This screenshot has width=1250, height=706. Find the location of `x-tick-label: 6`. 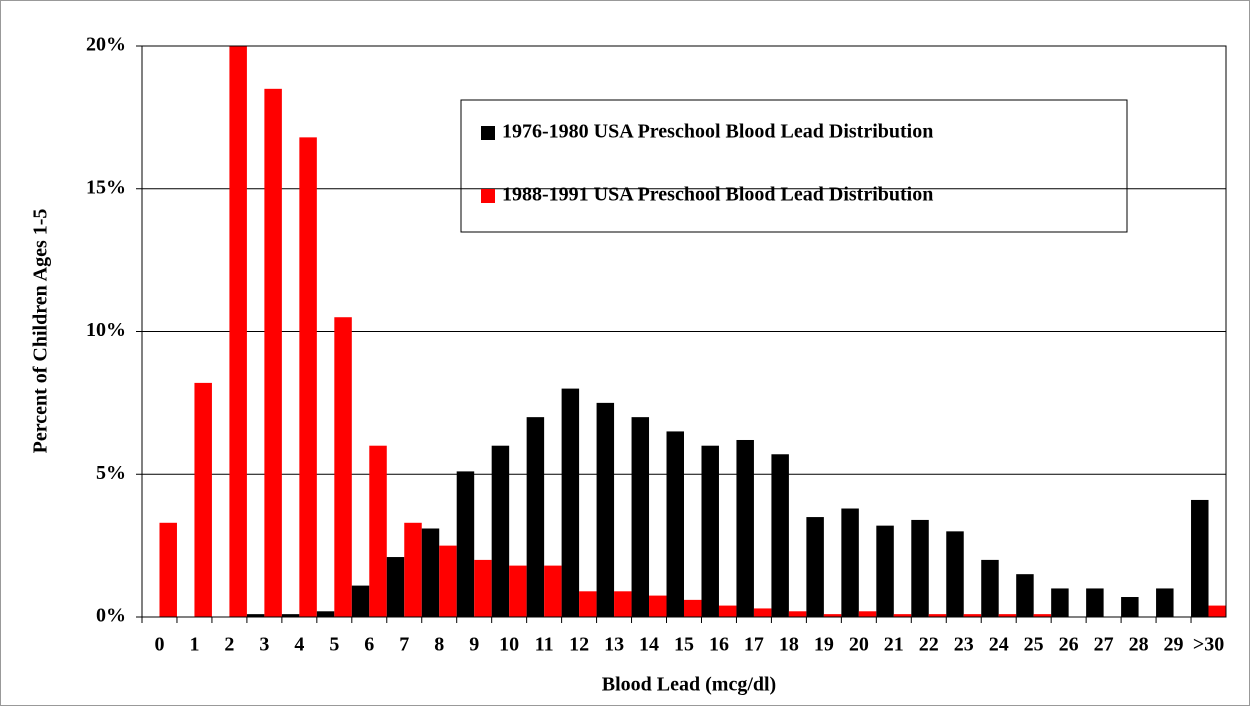

x-tick-label: 6 is located at coordinates (369, 645).